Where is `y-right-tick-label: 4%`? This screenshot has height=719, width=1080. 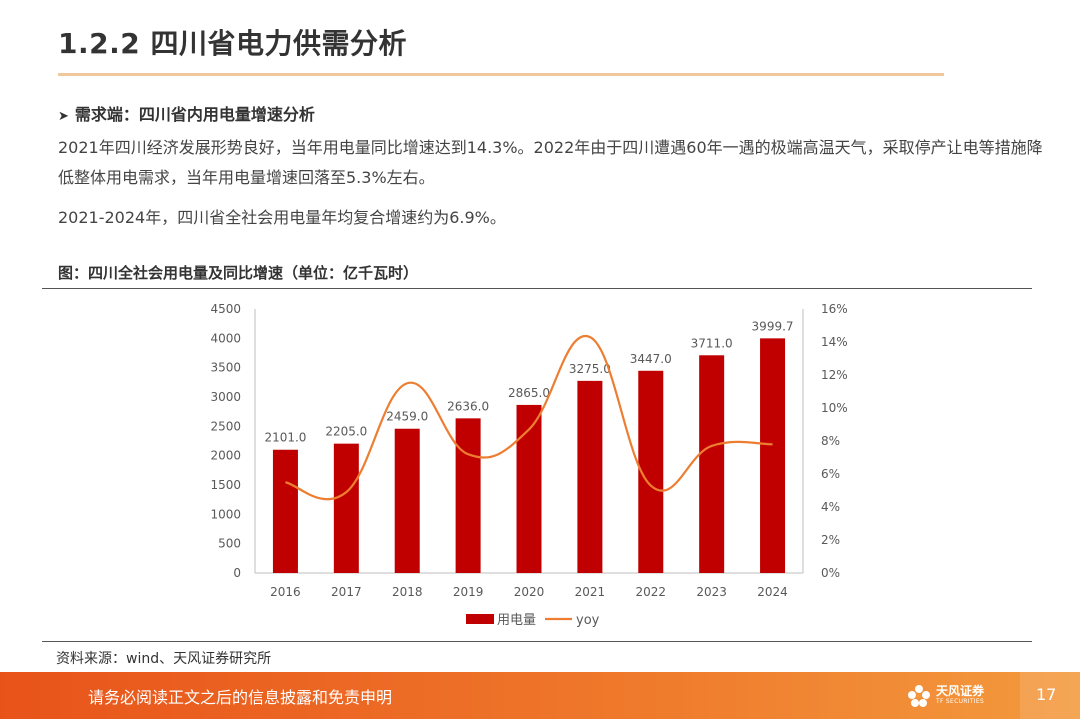 y-right-tick-label: 4% is located at coordinates (830, 507).